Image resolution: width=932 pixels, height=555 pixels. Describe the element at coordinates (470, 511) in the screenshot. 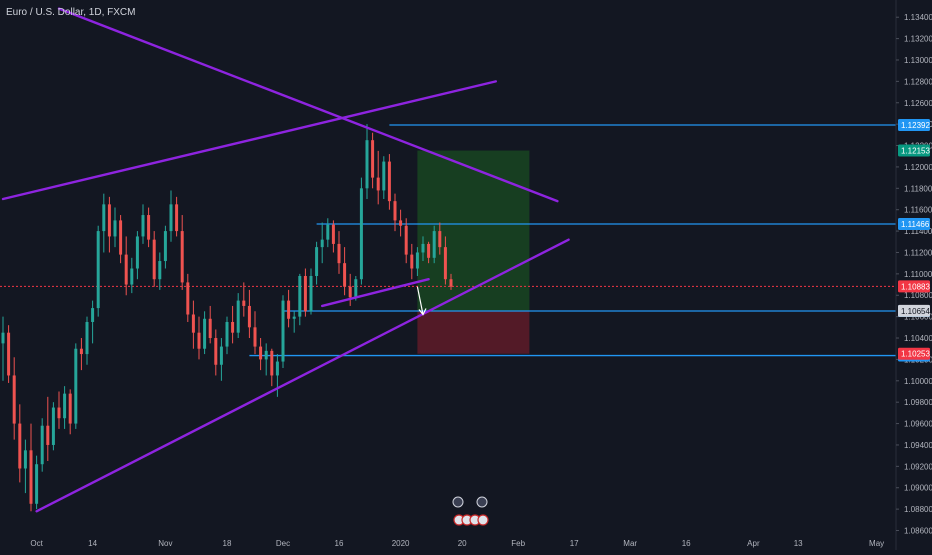

I see `author-badges` at that location.